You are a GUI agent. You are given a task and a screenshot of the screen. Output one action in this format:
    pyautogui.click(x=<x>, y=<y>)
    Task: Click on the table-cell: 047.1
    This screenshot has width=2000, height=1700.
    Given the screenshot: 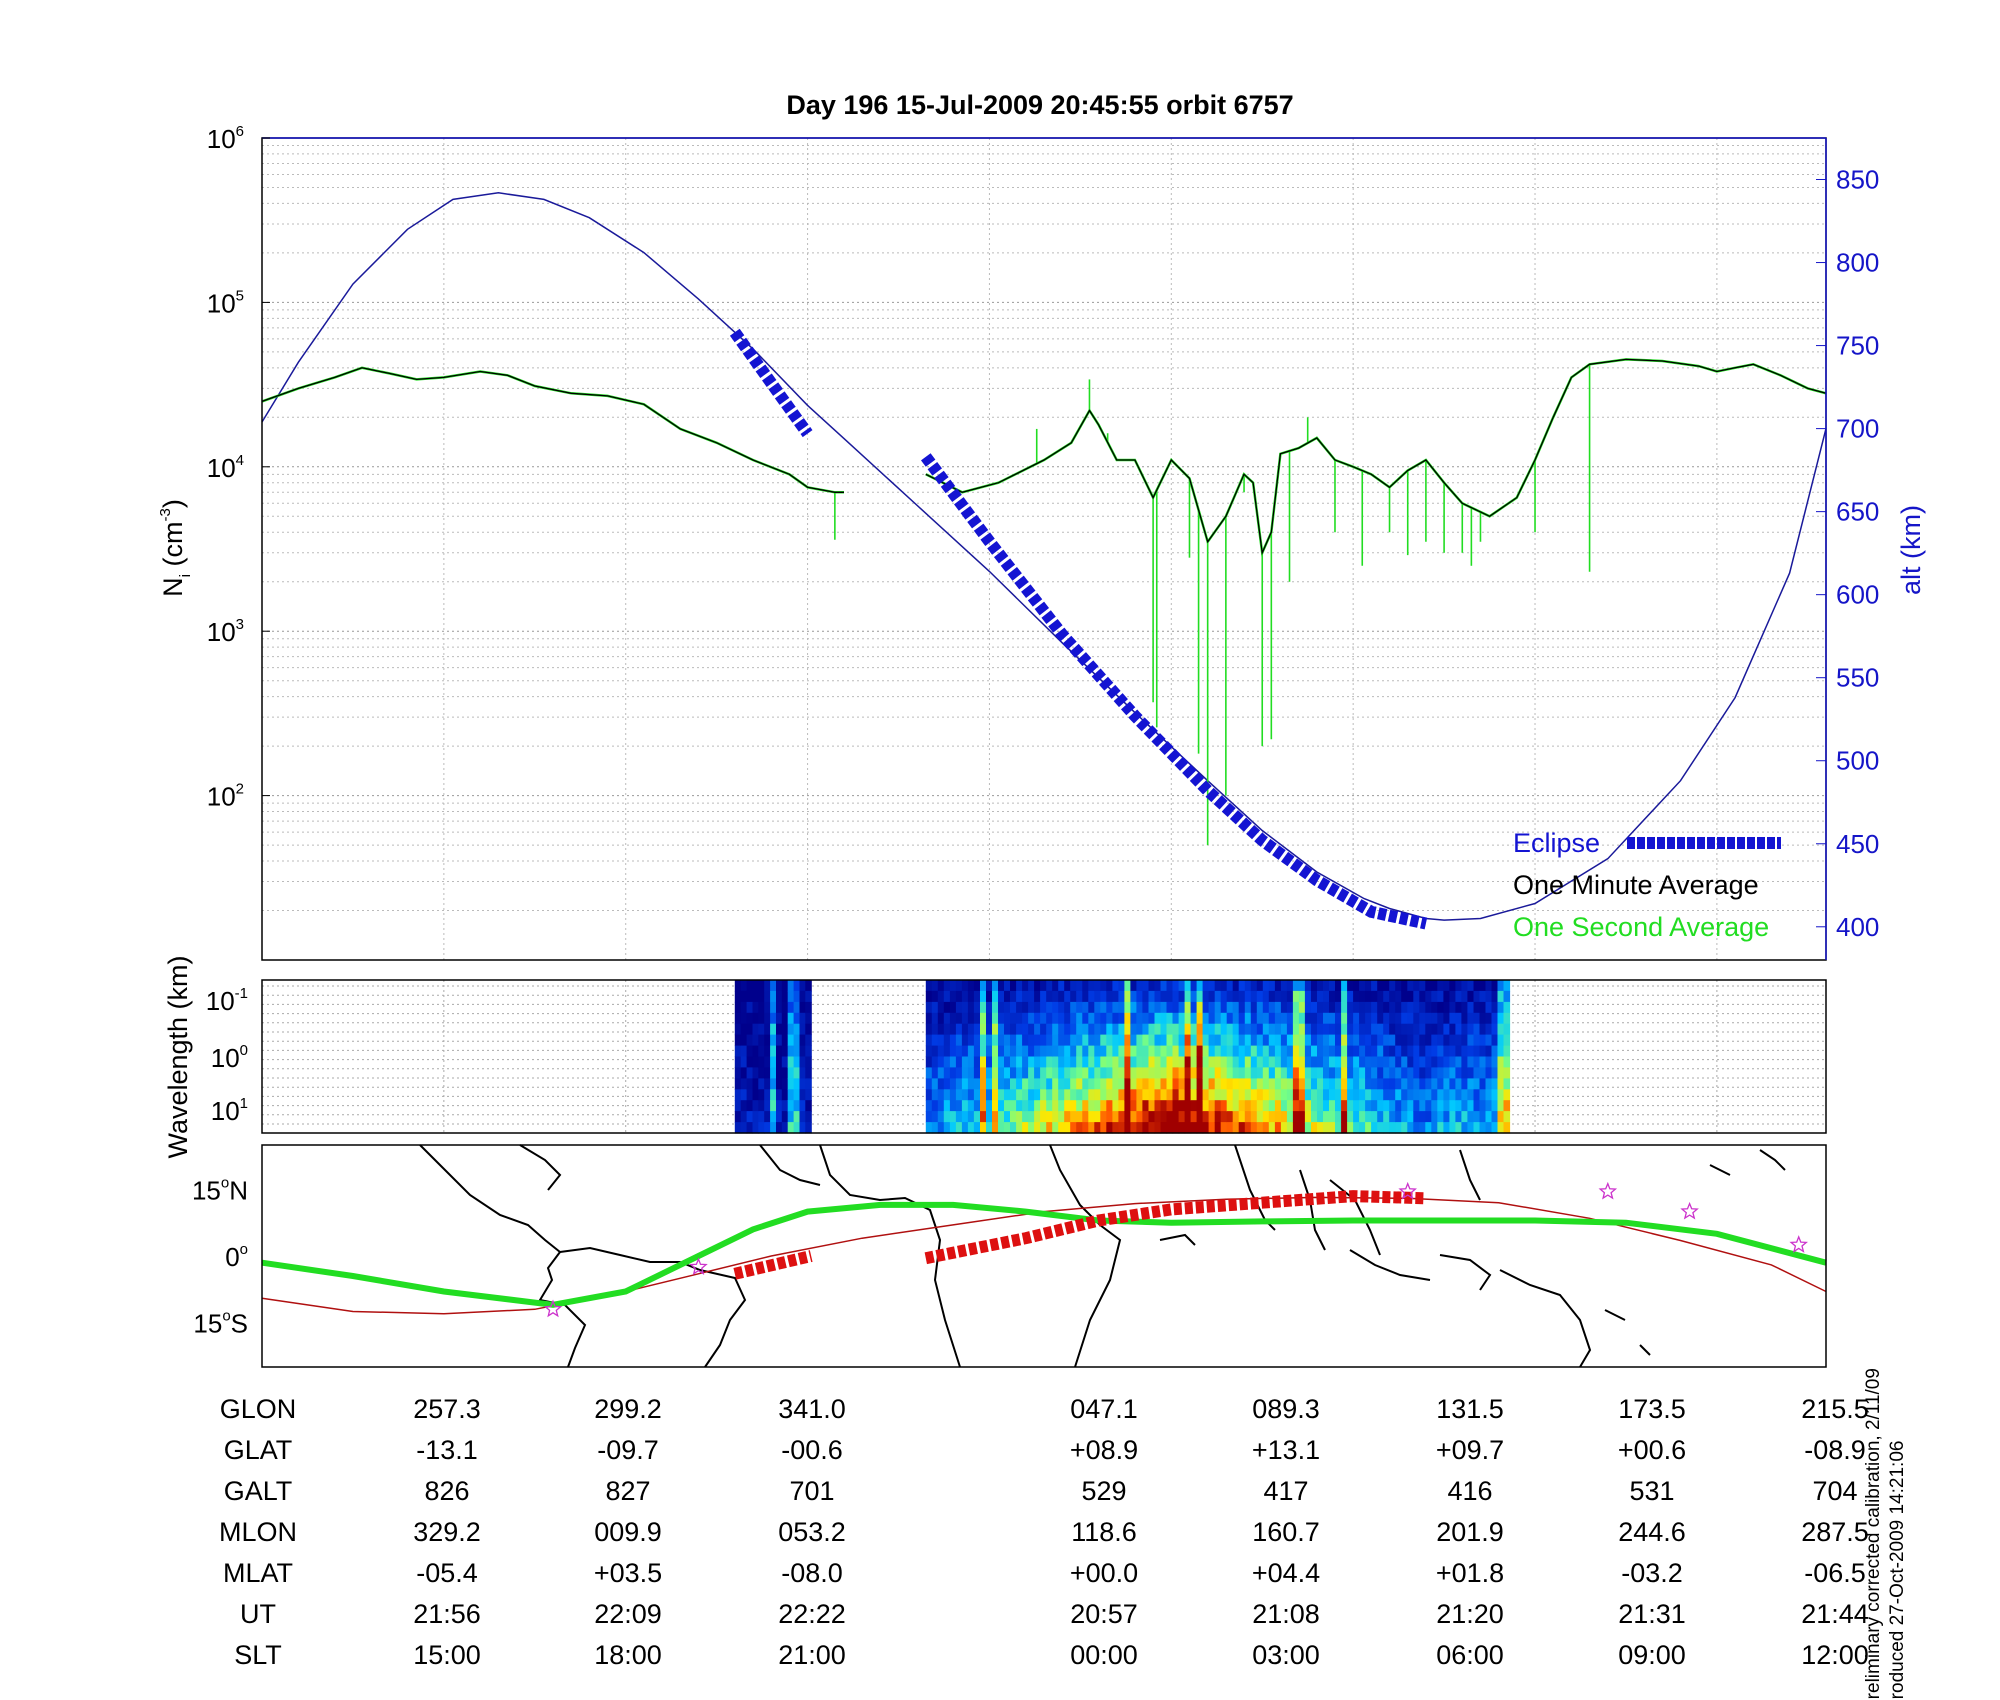 What is the action you would take?
    pyautogui.click(x=1104, y=1409)
    